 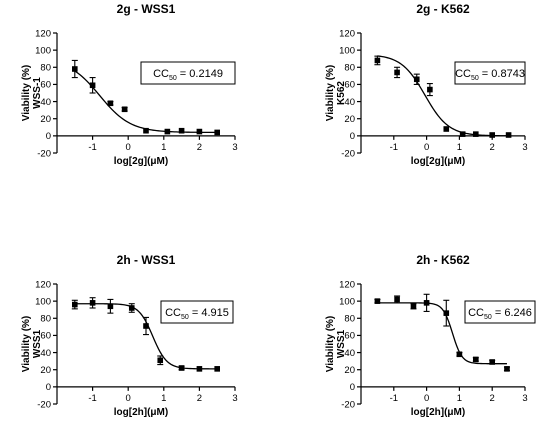 I want to click on cc50-label: CC50 = 0.8743, so click(x=490, y=75).